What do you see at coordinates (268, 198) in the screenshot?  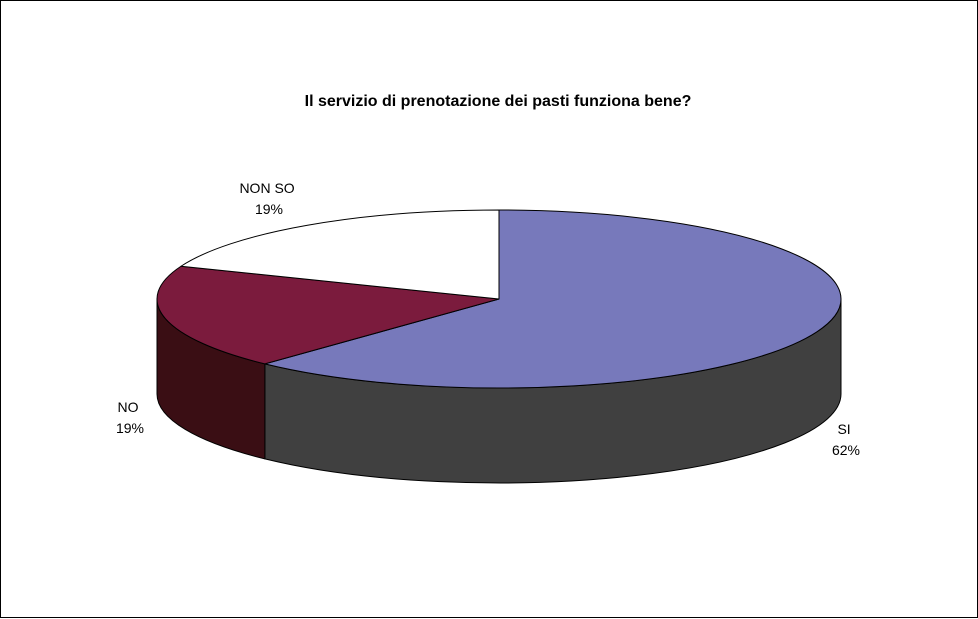 I see `data-label-non-so: NON SO 19%` at bounding box center [268, 198].